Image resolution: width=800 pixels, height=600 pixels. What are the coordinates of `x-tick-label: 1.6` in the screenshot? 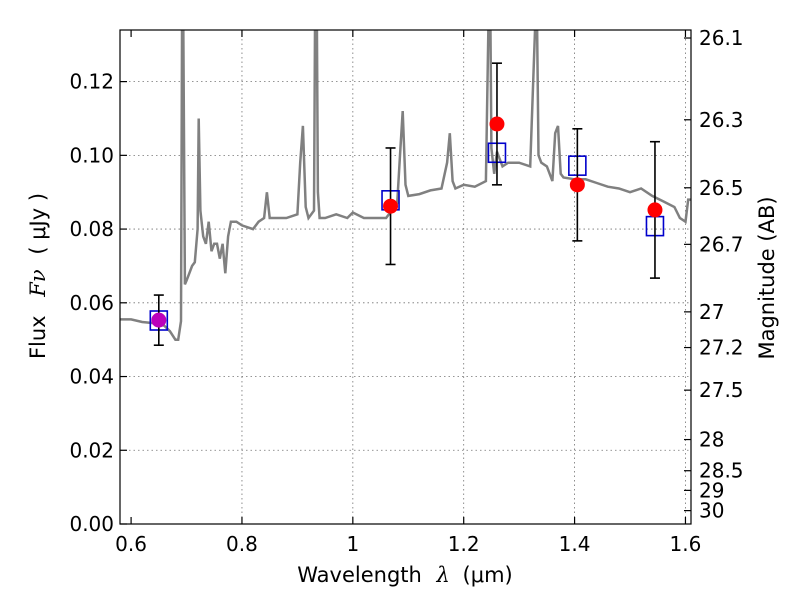 It's located at (686, 544).